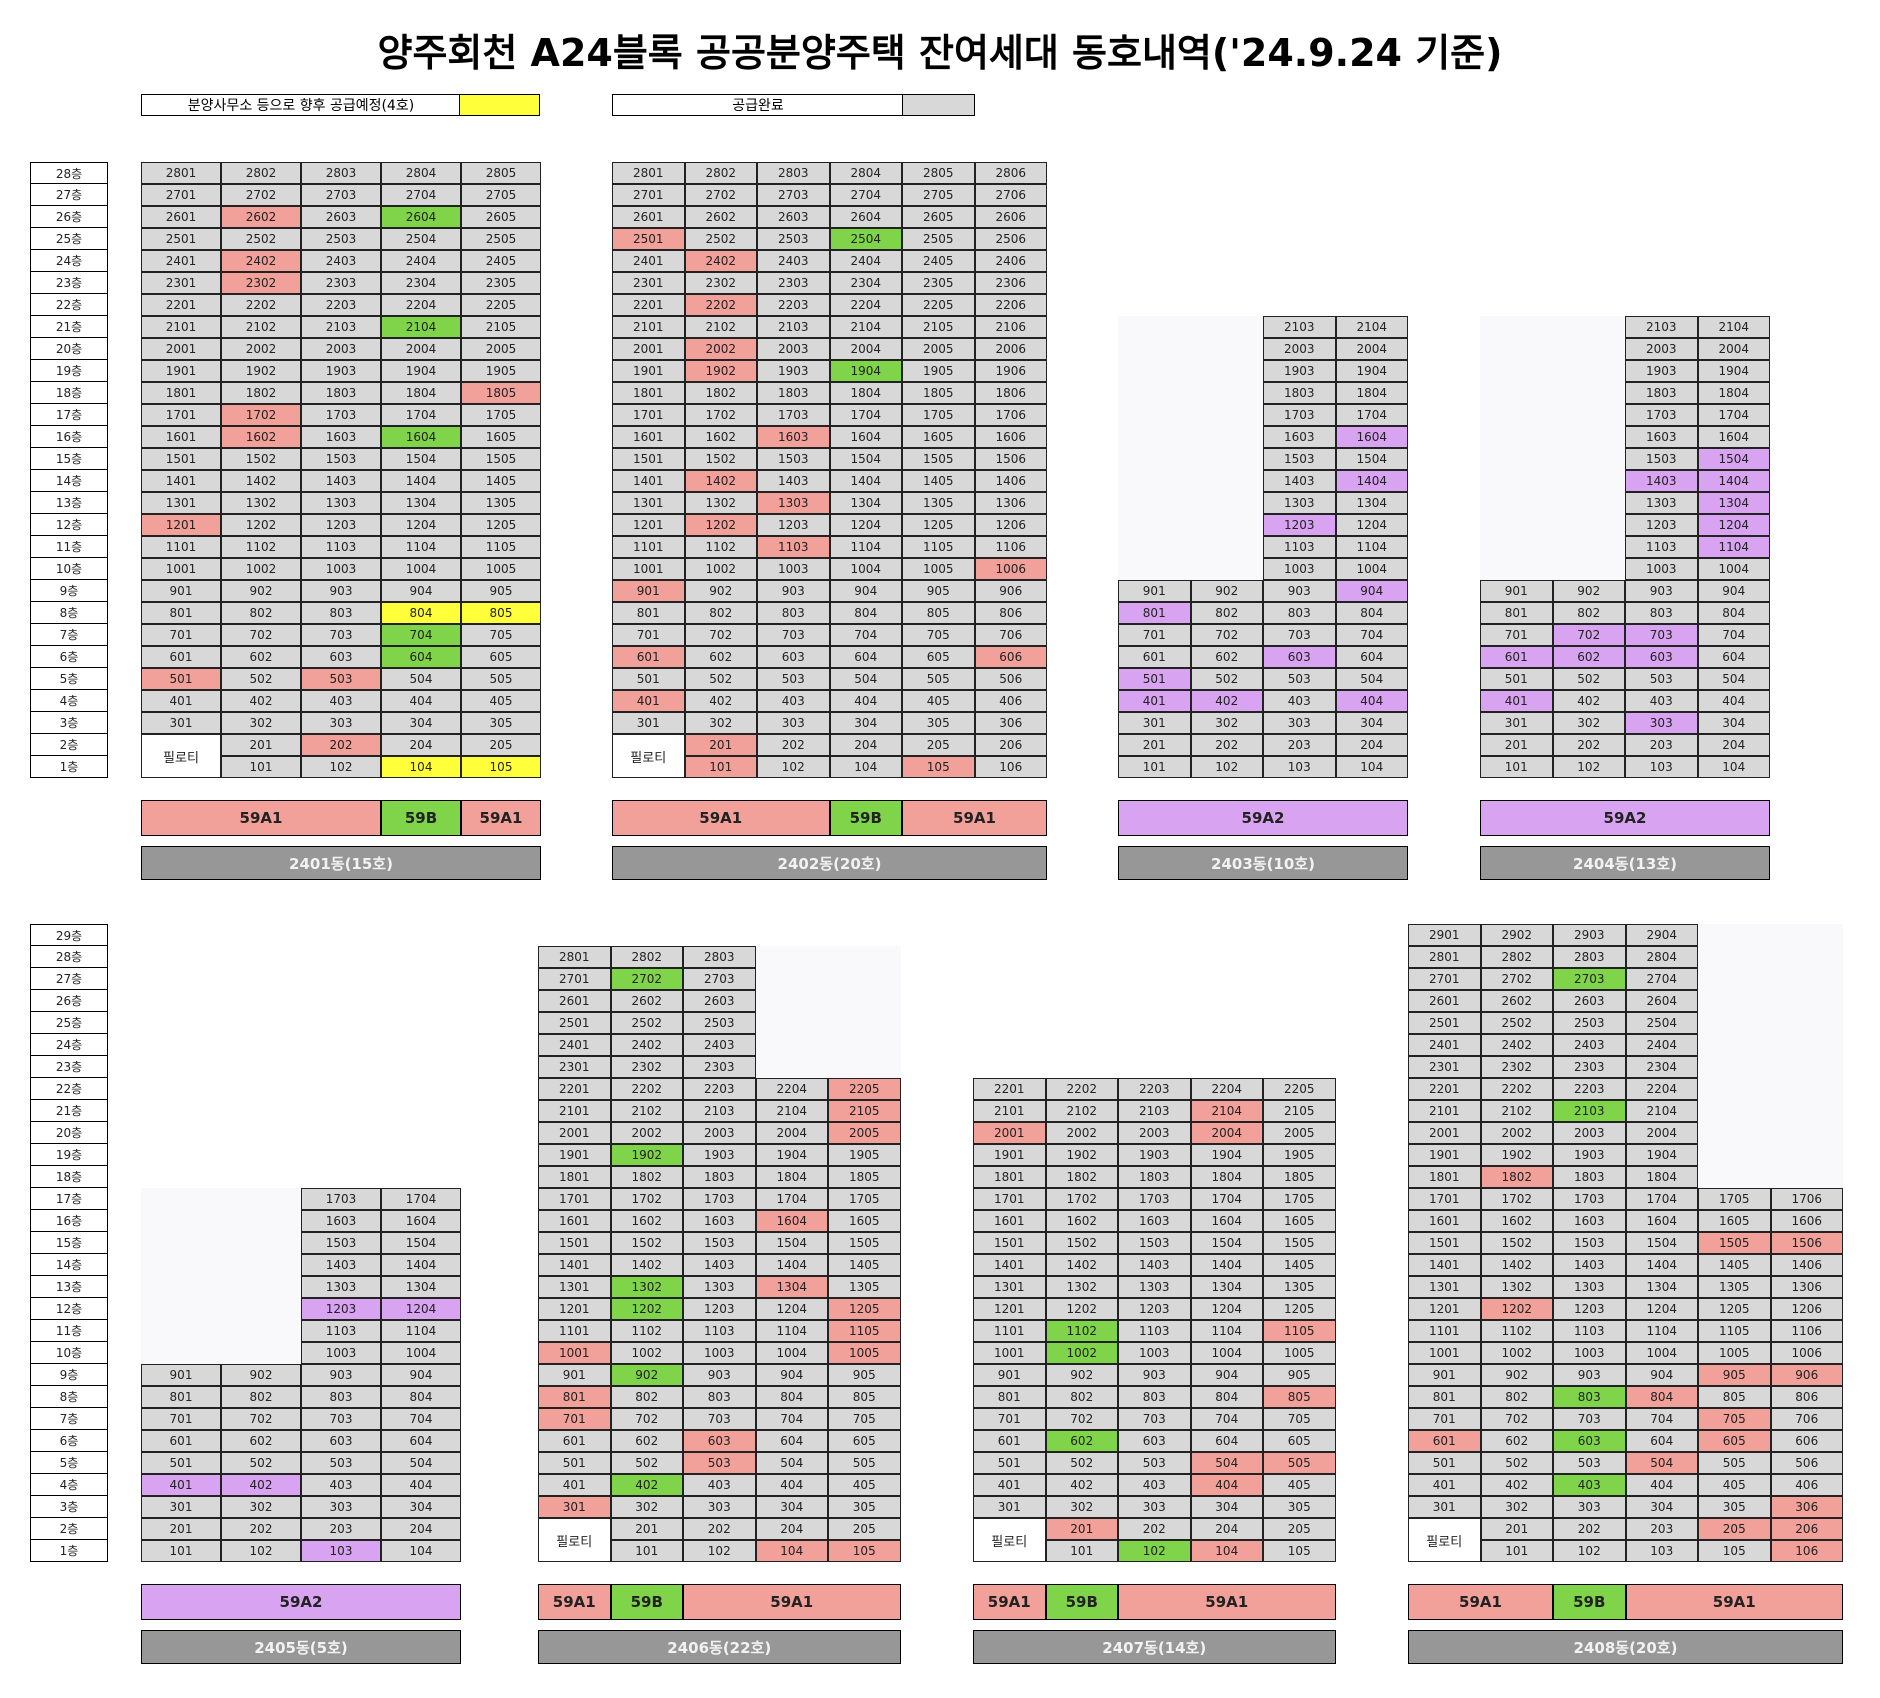 The image size is (1880, 1698). What do you see at coordinates (646, 979) in the screenshot?
I see `unit-cell: 2702` at bounding box center [646, 979].